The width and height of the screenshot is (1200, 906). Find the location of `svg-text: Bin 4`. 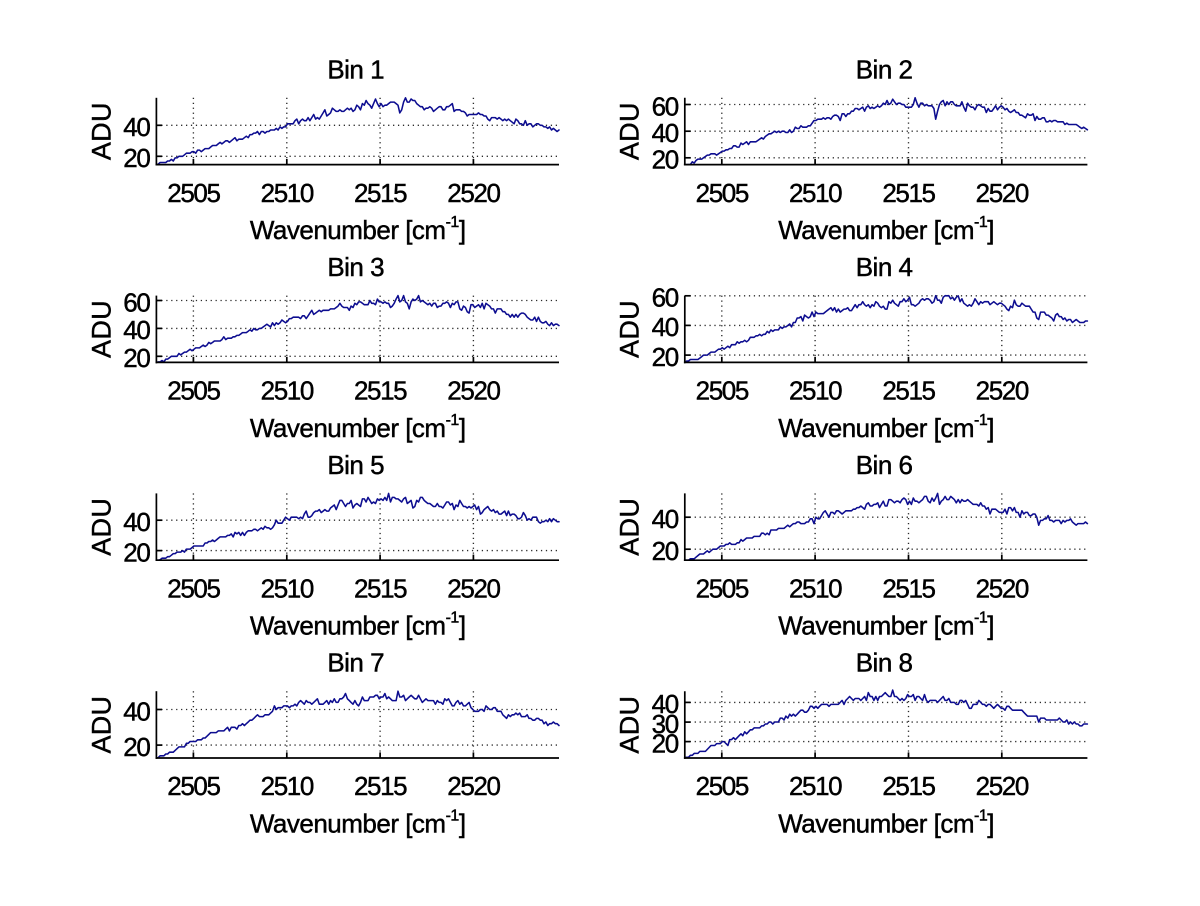

svg-text: Bin 4 is located at coordinates (884, 267).